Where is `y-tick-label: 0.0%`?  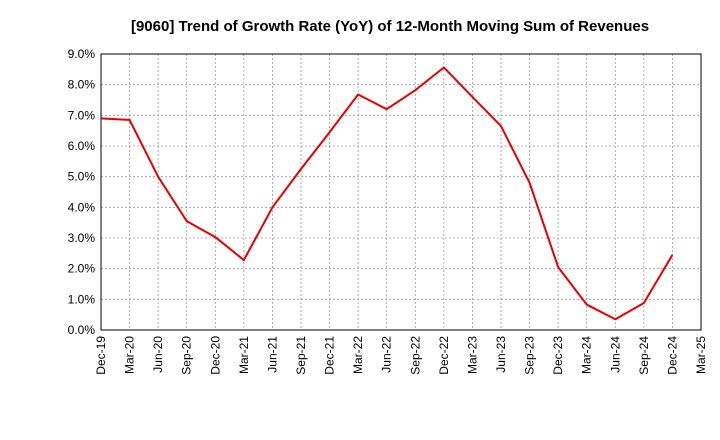 y-tick-label: 0.0% is located at coordinates (82, 330).